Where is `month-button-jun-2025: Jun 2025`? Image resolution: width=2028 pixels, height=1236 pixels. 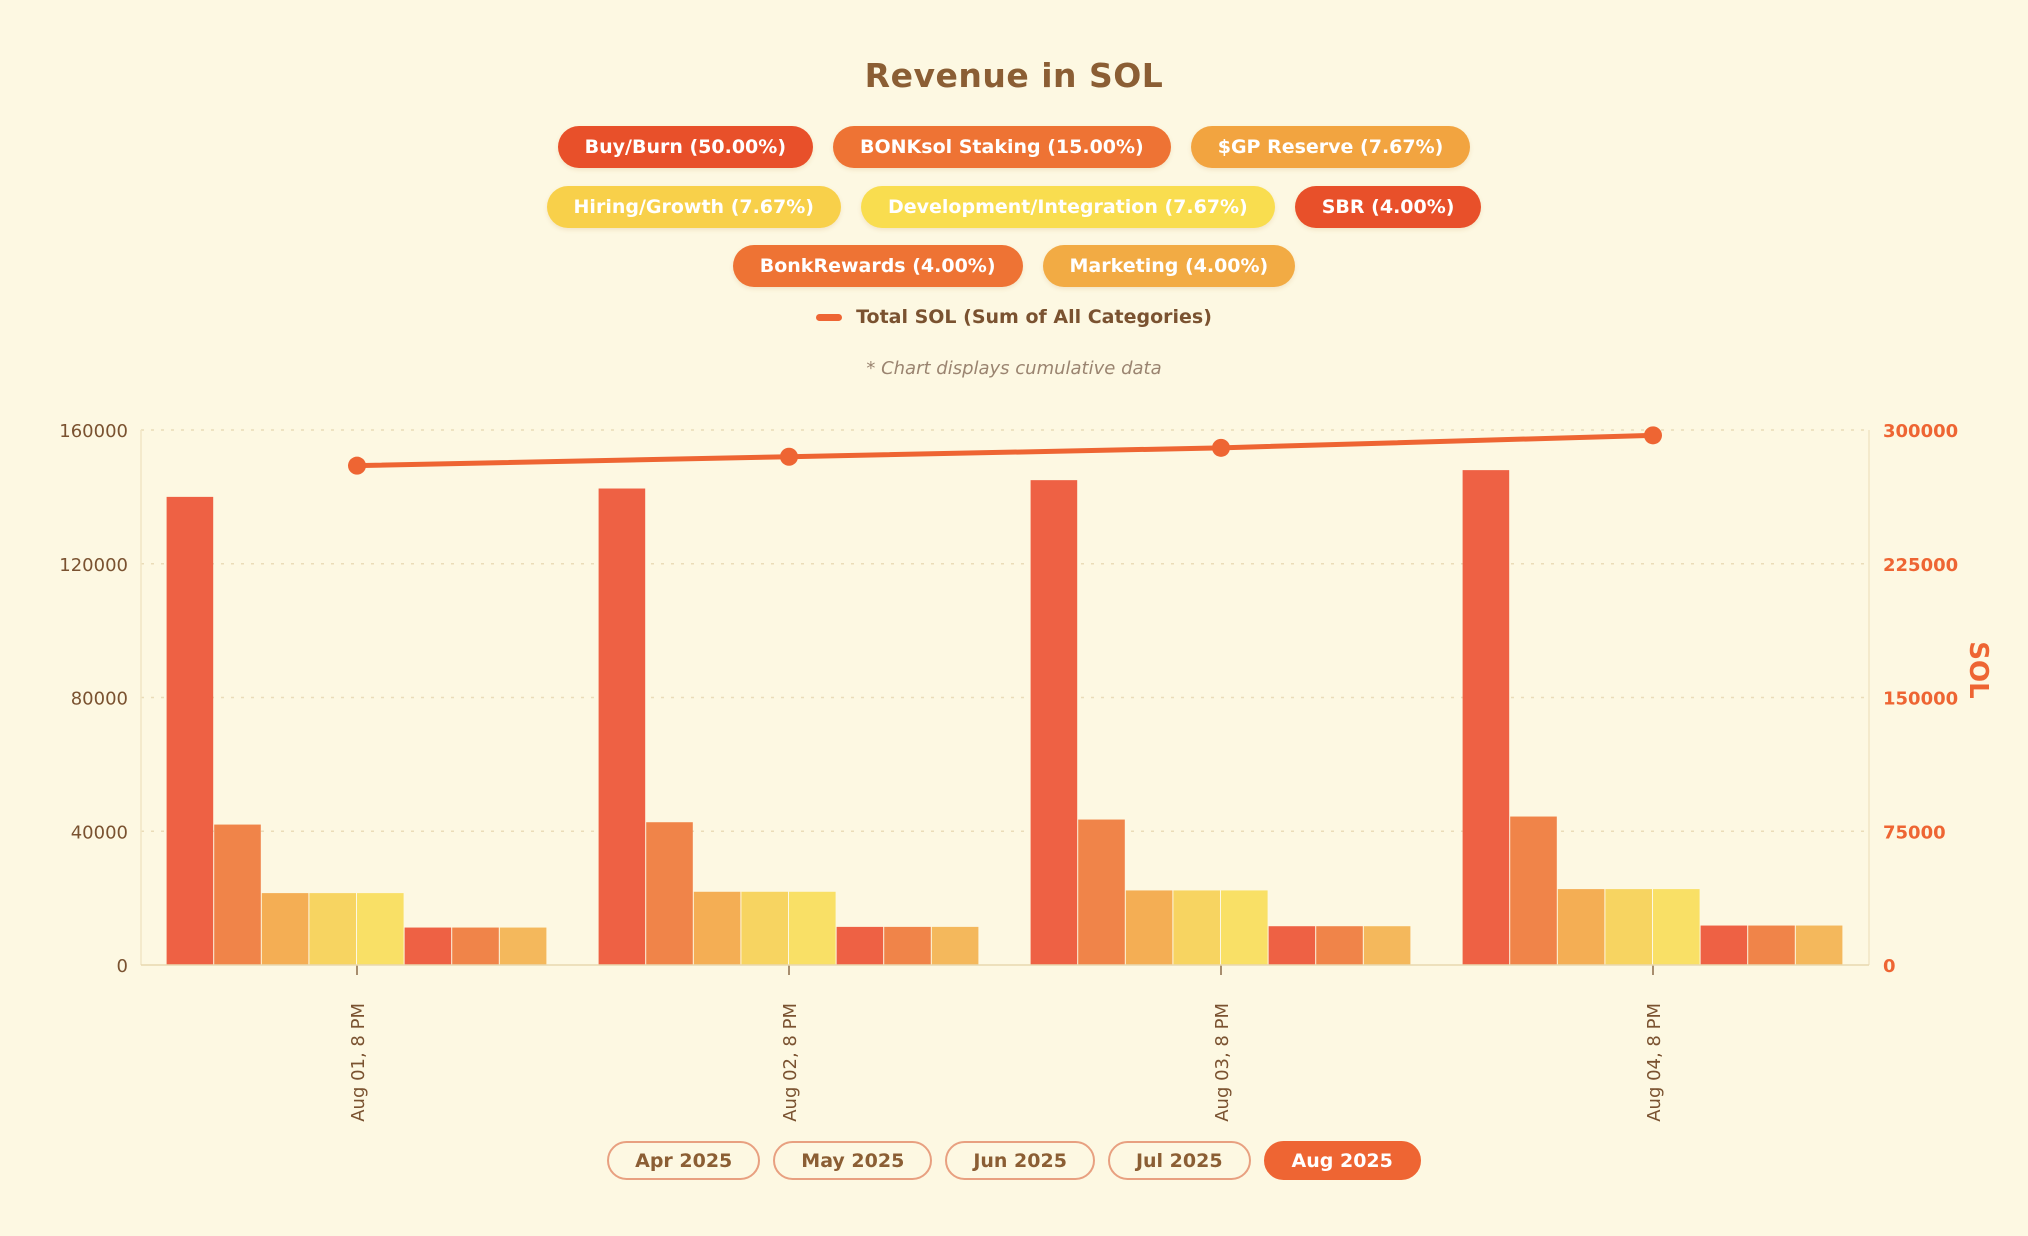
month-button-jun-2025: Jun 2025 is located at coordinates (1020, 1160).